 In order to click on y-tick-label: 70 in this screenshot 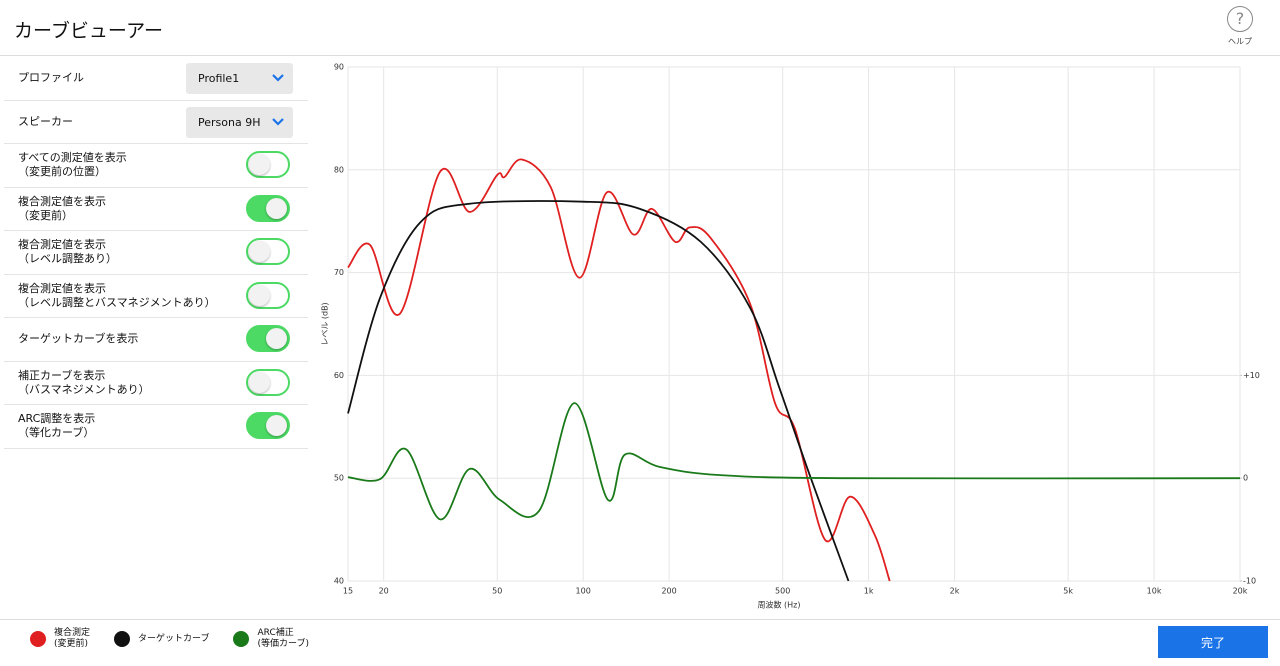, I will do `click(339, 272)`.